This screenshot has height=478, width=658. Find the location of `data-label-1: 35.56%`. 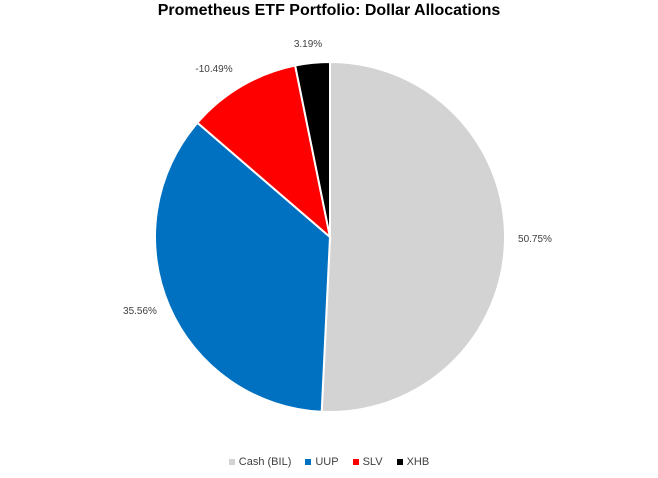

data-label-1: 35.56% is located at coordinates (140, 311).